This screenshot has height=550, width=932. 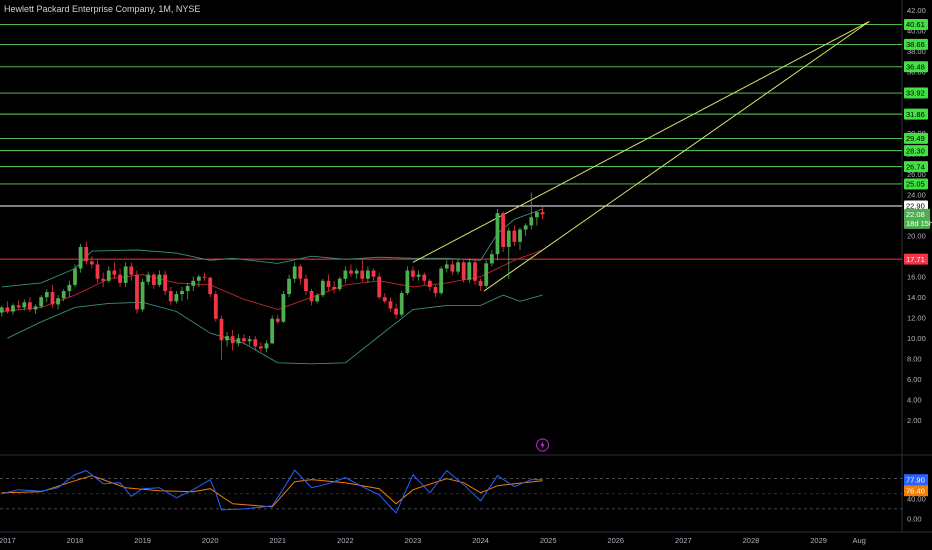 I want to click on last-price-tag-bg, so click(x=917, y=218).